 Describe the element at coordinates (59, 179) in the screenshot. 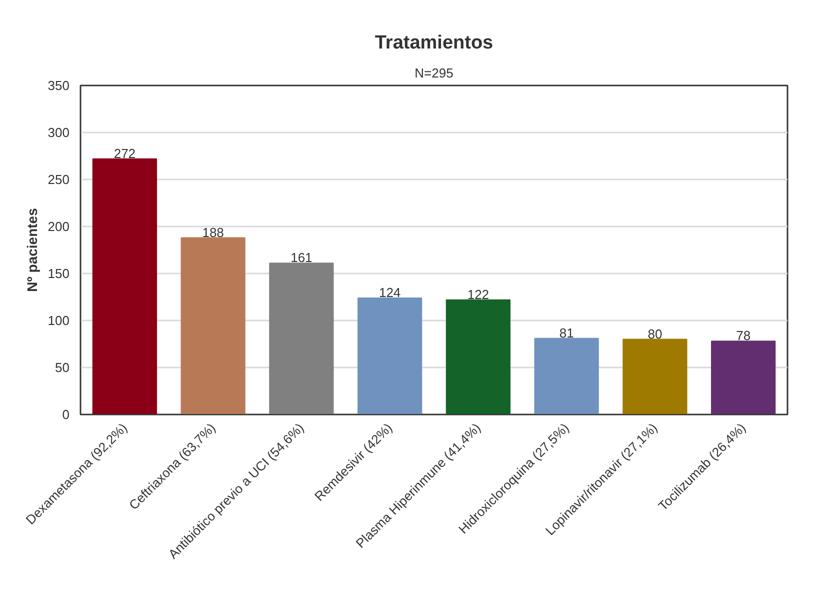

I see `y-tick-label: 250` at that location.